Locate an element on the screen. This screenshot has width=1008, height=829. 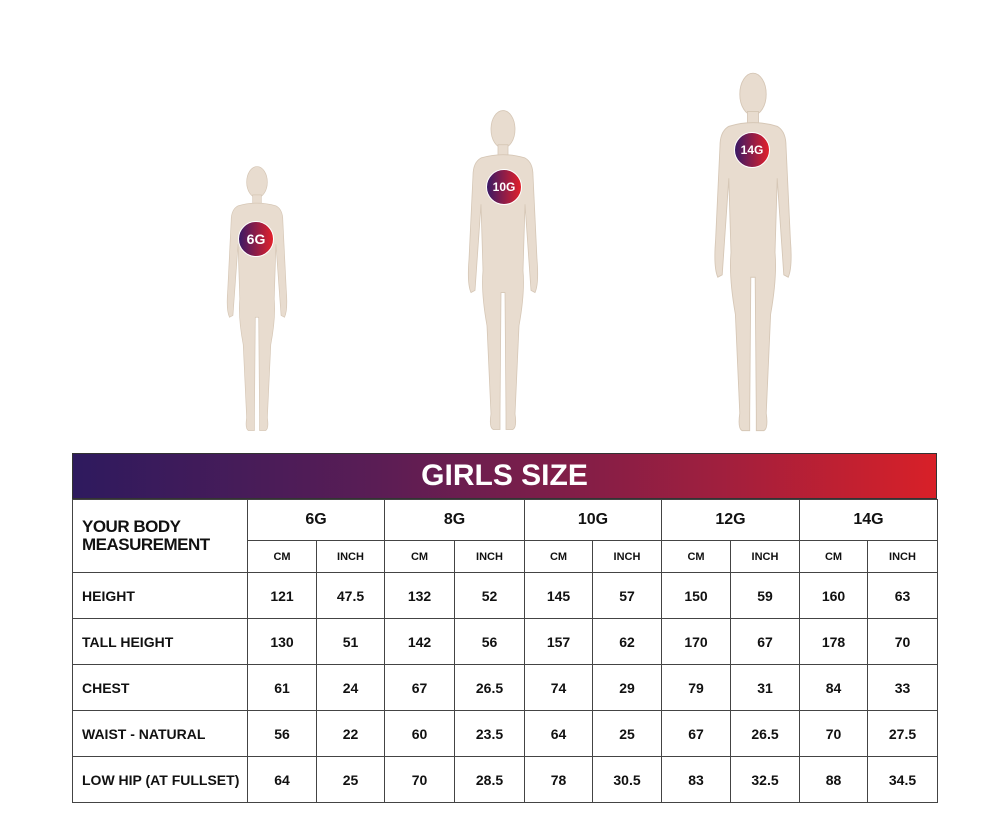
unit-header-row: CM INCH CM INCH CM INCH CM INCH CM INCH is located at coordinates (505, 556).